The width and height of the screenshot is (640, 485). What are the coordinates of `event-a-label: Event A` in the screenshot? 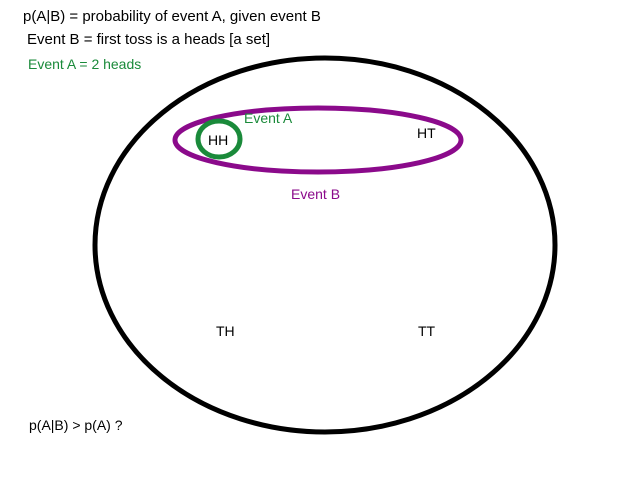 It's located at (268, 118).